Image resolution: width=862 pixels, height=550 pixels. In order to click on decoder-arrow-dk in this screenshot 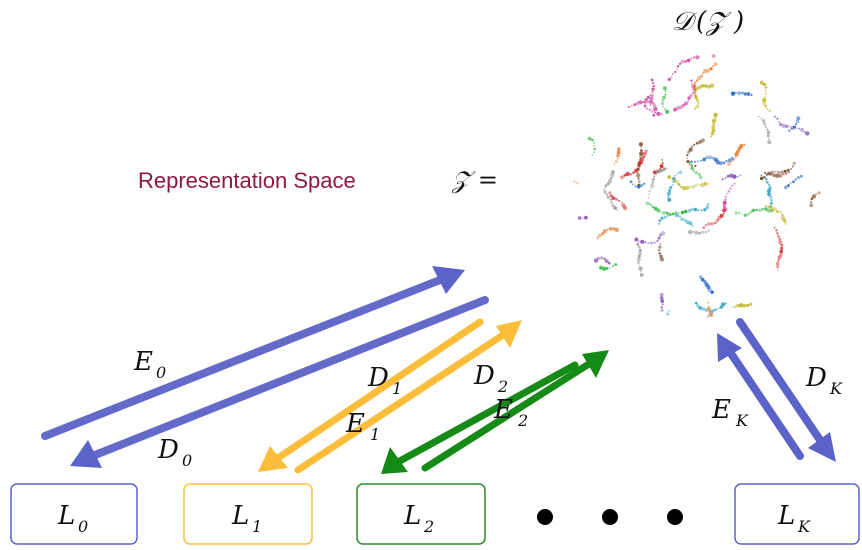, I will do `click(786, 390)`.